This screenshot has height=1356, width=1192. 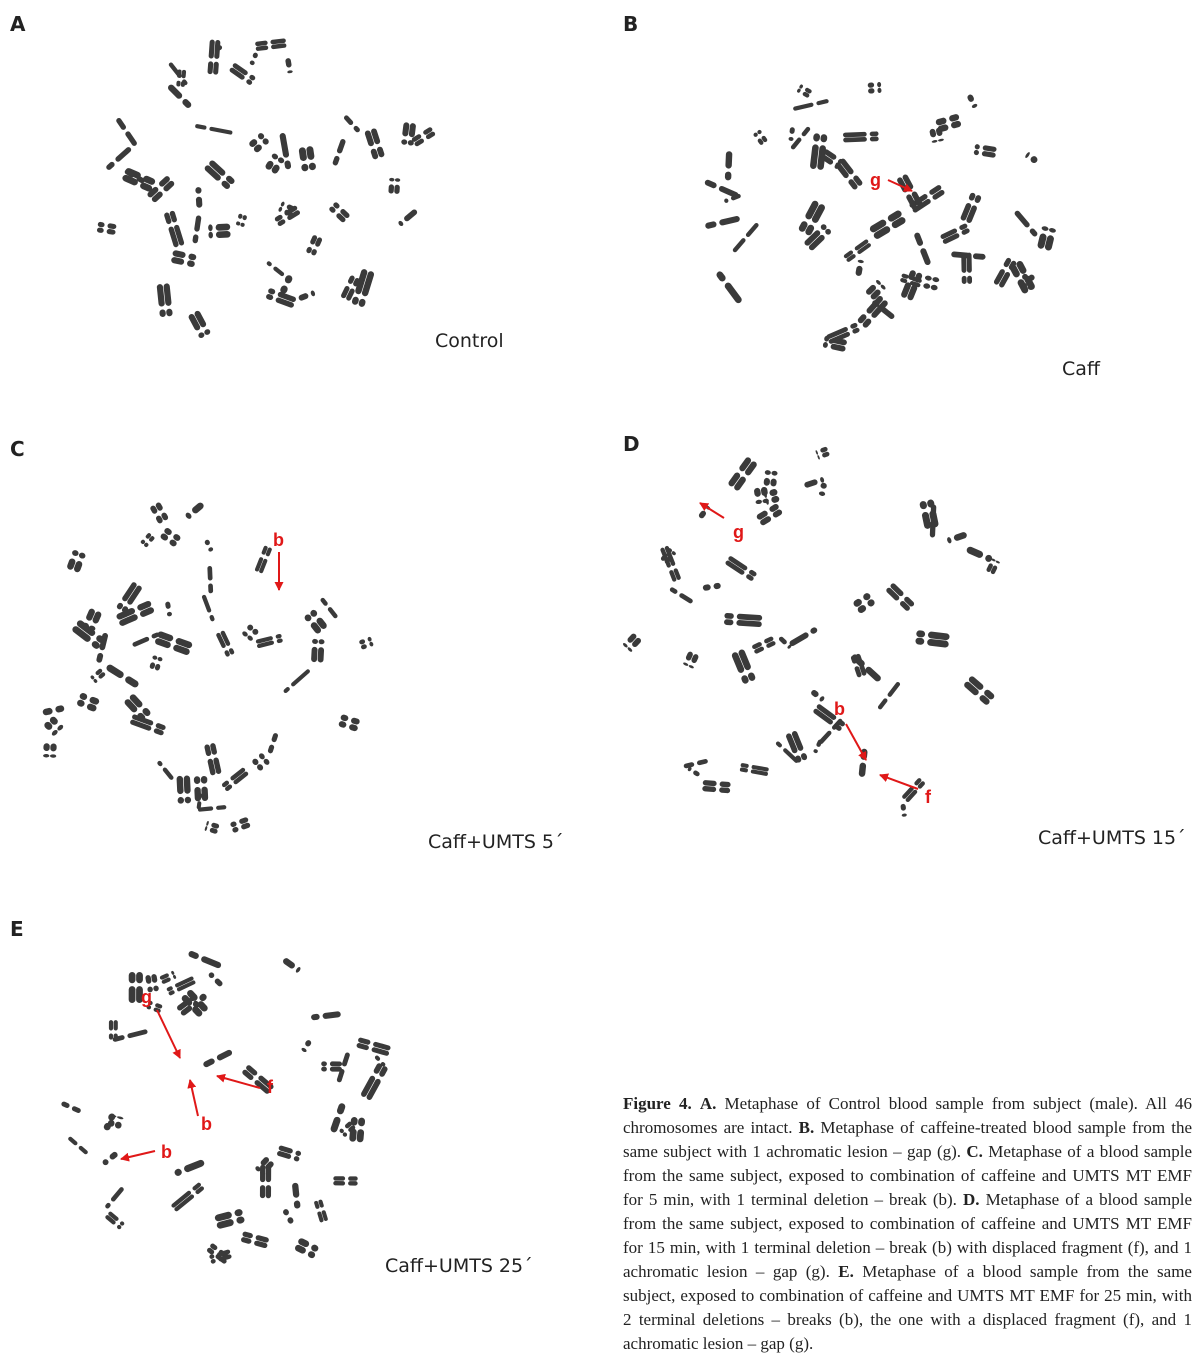 I want to click on annotation-gap: g, so click(x=161, y=1023).